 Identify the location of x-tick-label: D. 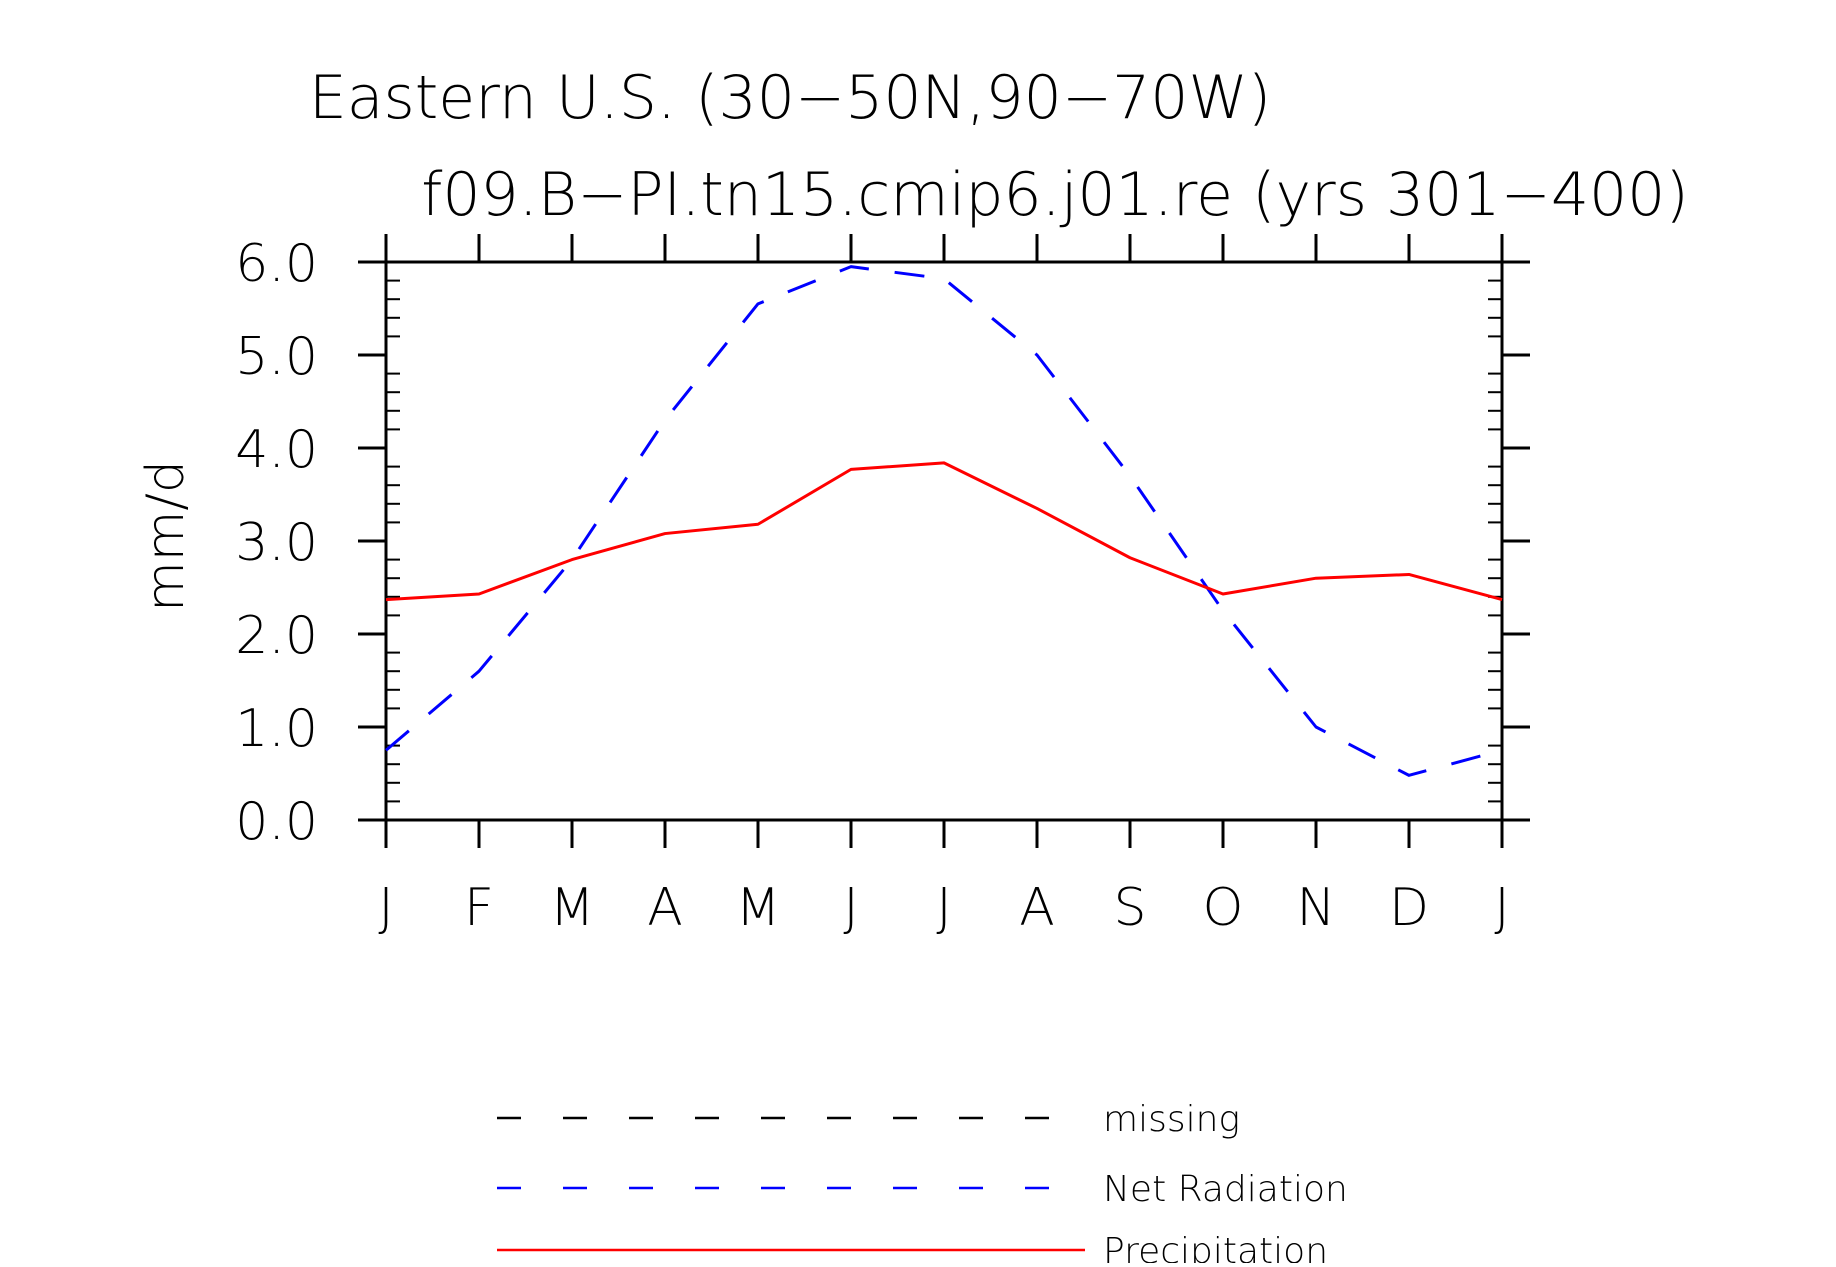
(1409, 908).